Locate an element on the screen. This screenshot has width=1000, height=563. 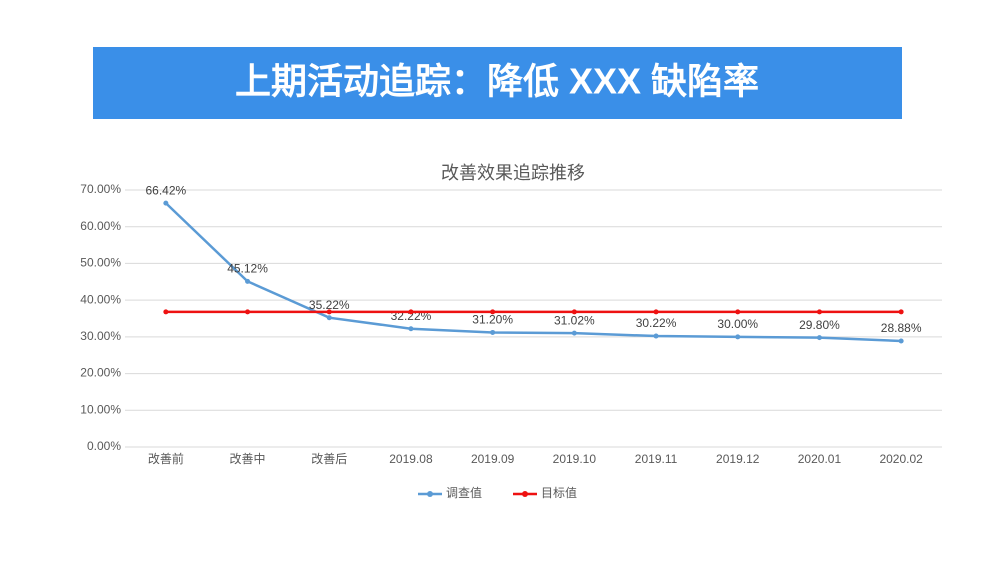
y-tick-label: 50.00% is located at coordinates (100, 263).